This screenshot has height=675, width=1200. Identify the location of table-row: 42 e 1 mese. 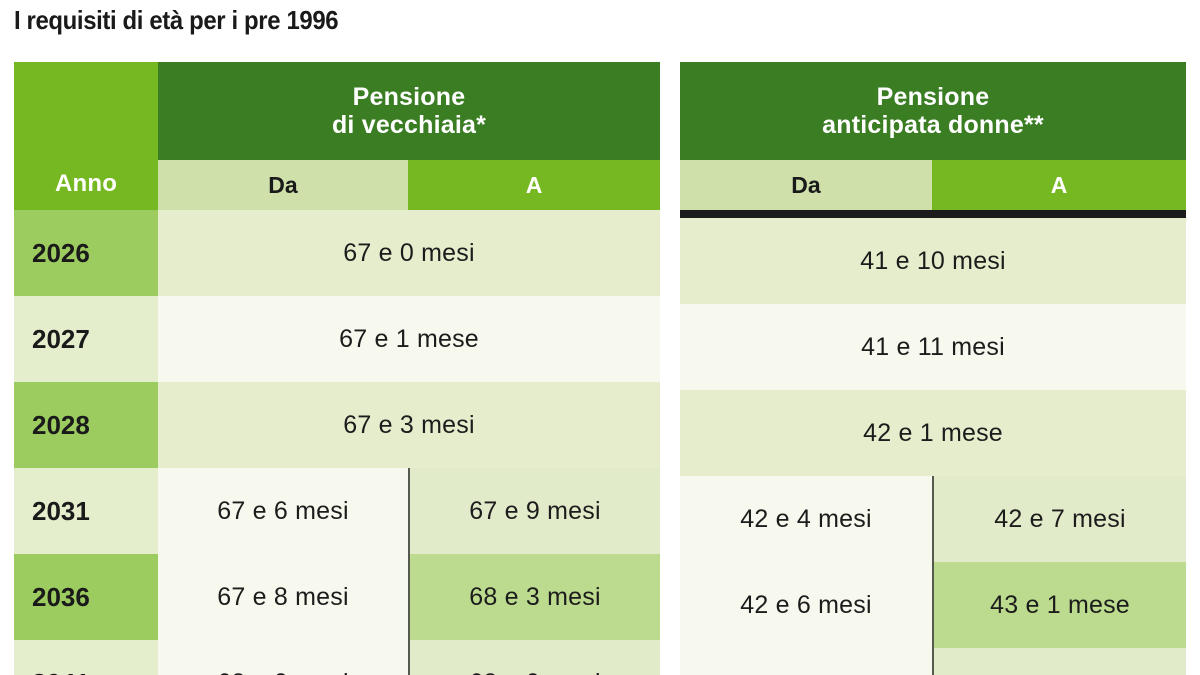
(933, 433).